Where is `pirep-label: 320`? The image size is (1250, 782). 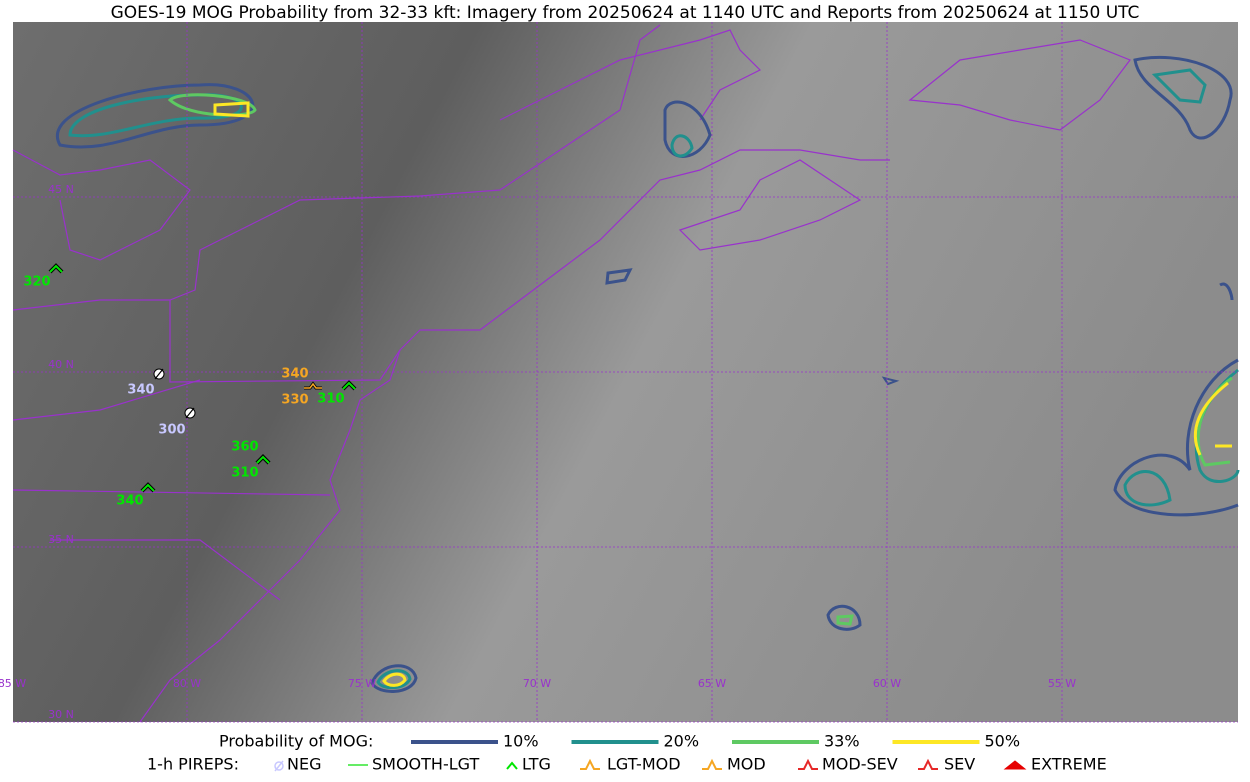 pirep-label: 320 is located at coordinates (36, 282).